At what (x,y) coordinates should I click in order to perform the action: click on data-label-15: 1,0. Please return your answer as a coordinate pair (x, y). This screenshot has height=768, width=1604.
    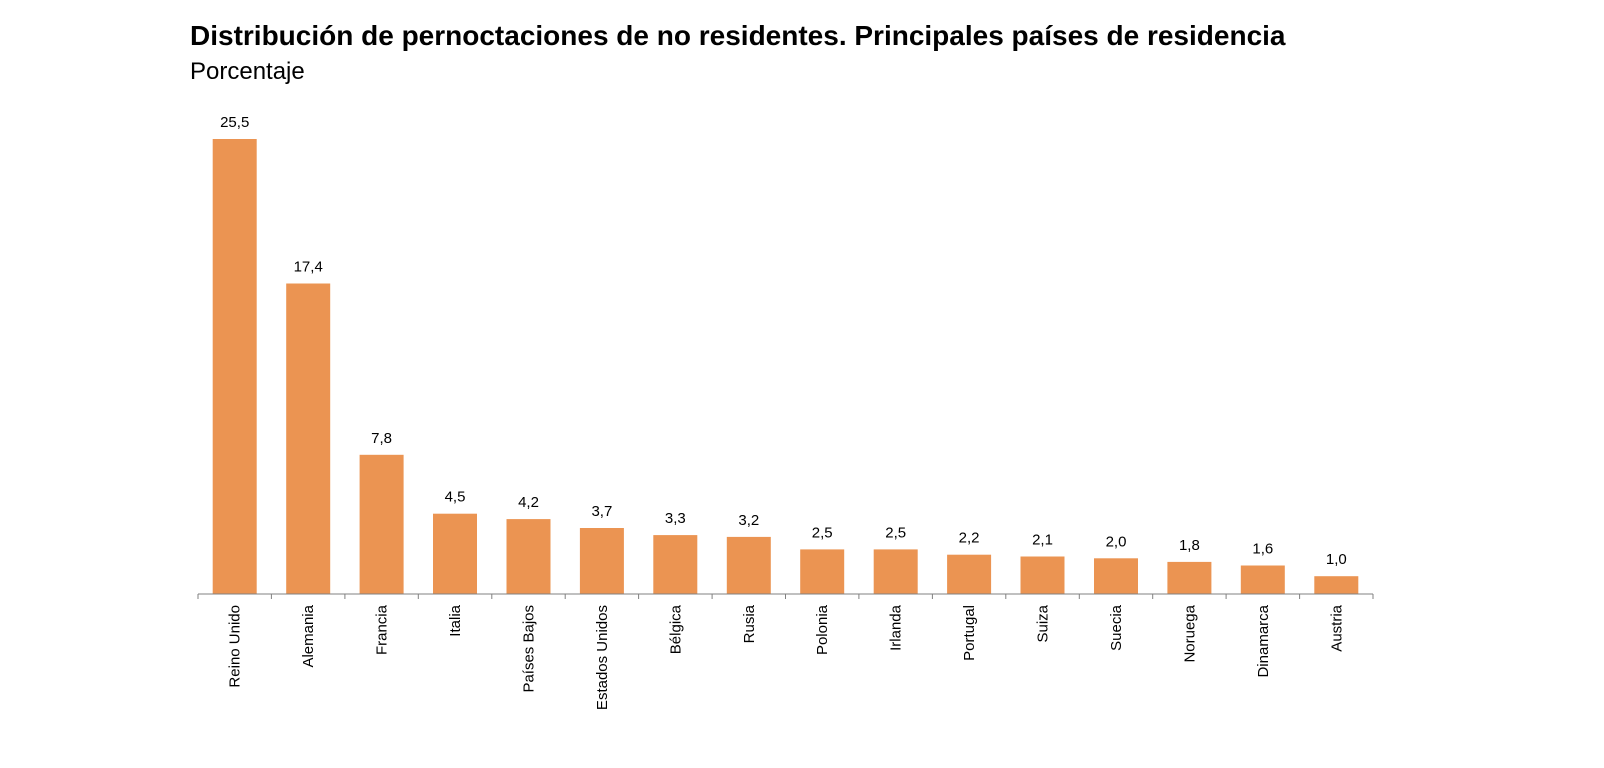
    Looking at the image, I should click on (1336, 559).